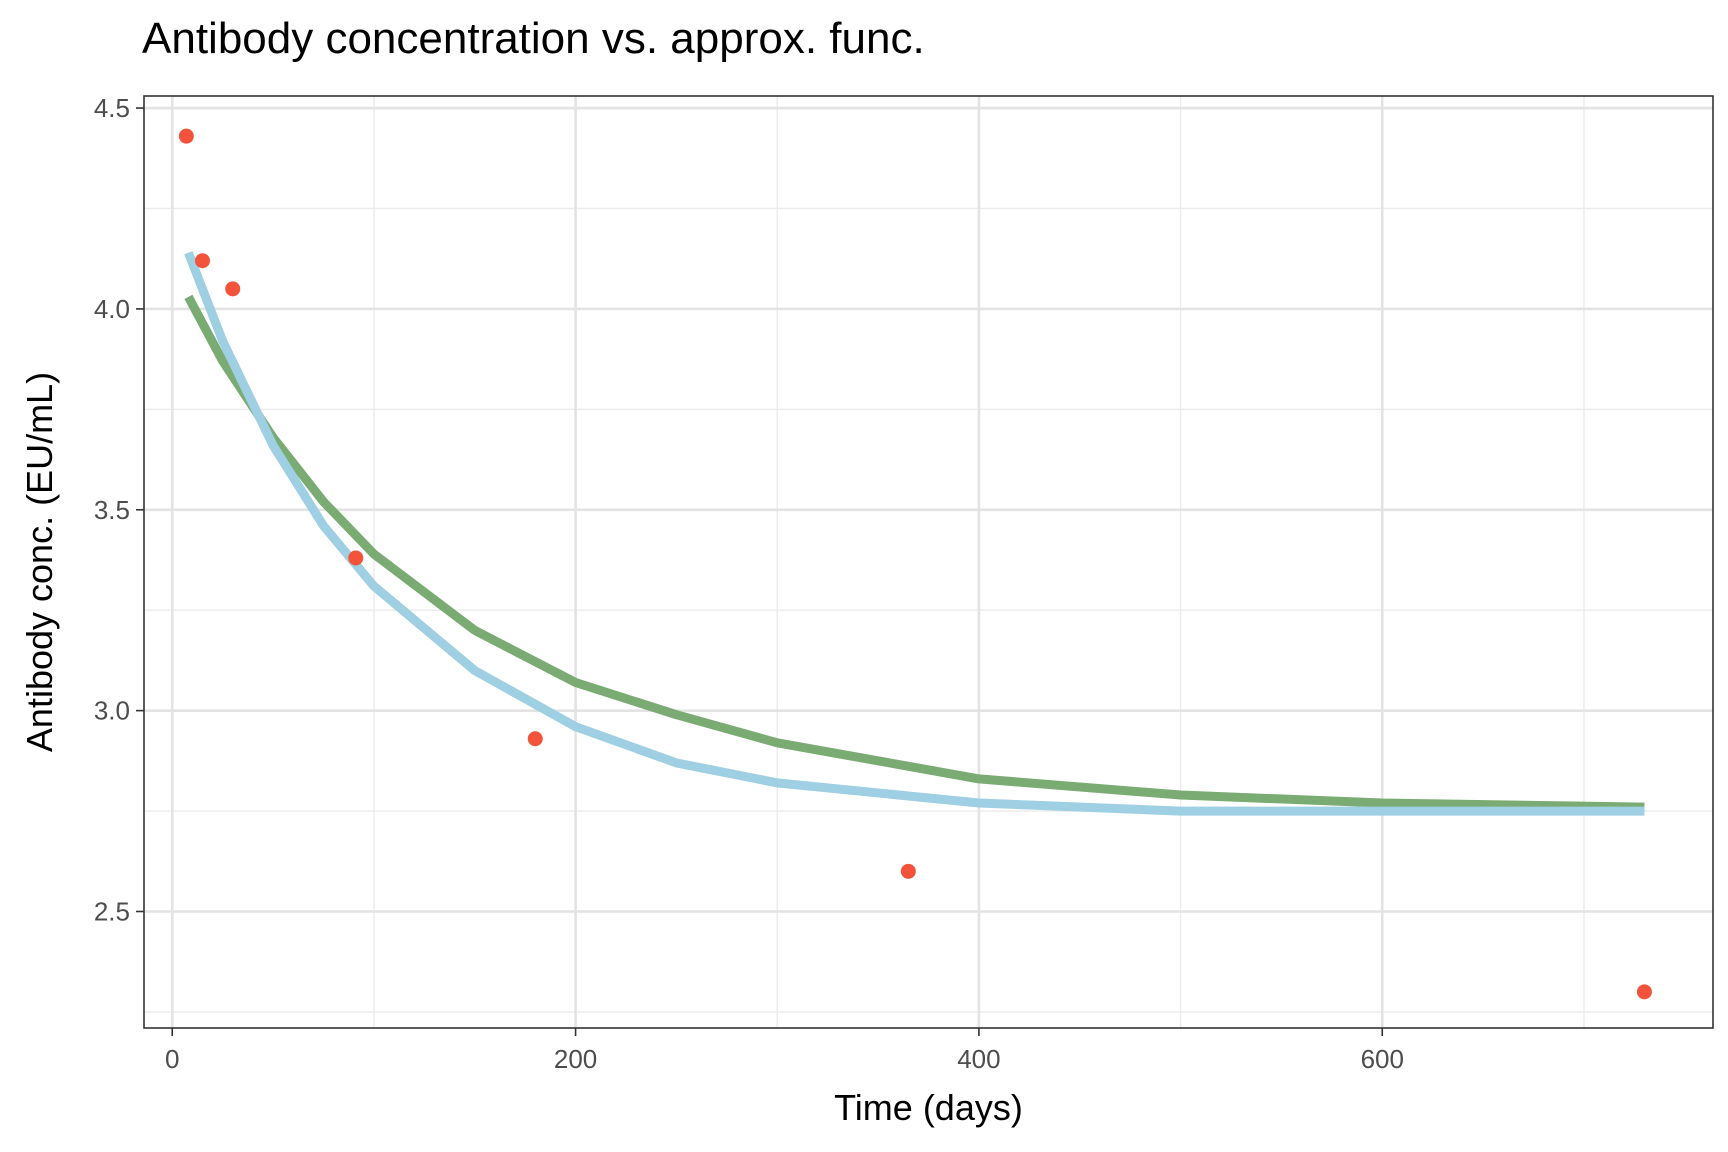 Image resolution: width=1728 pixels, height=1152 pixels. I want to click on y-tick-label: 2.5, so click(112, 912).